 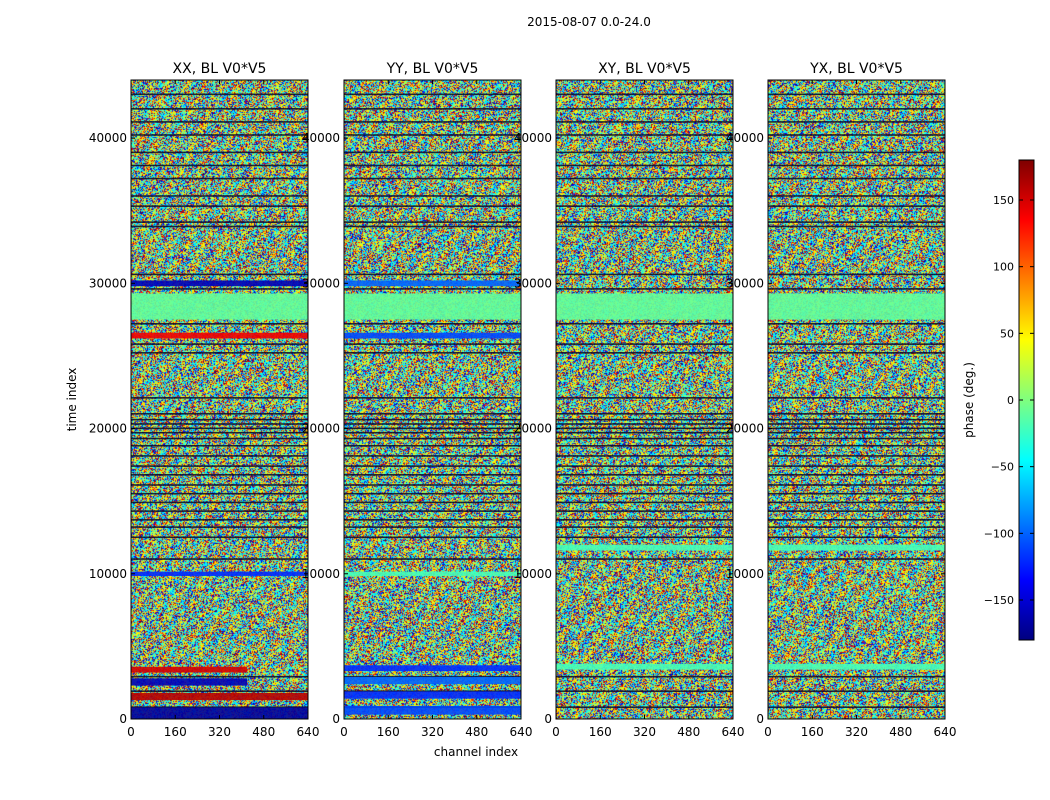 What do you see at coordinates (1003, 267) in the screenshot?
I see `colorbar-tick-label: 100` at bounding box center [1003, 267].